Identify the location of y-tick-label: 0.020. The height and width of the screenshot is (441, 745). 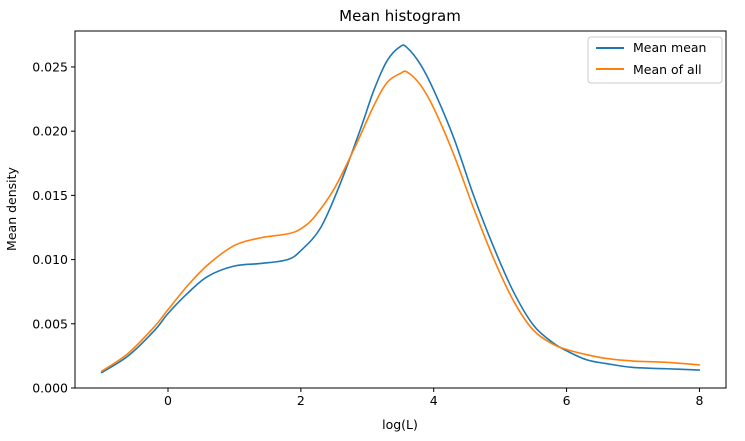
(50, 131).